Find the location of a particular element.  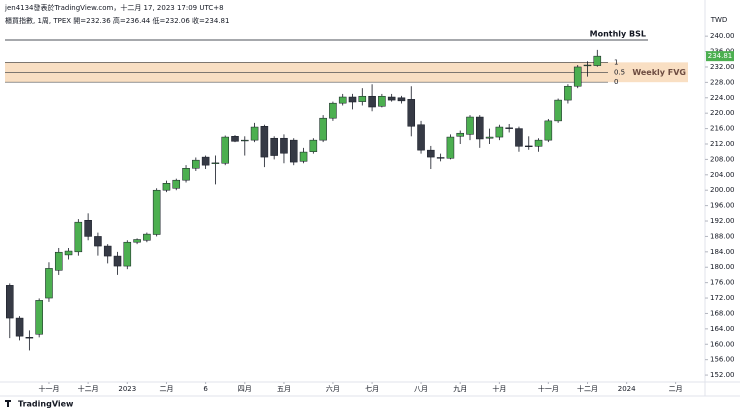

y-tick-label: 184.00 is located at coordinates (722, 252).